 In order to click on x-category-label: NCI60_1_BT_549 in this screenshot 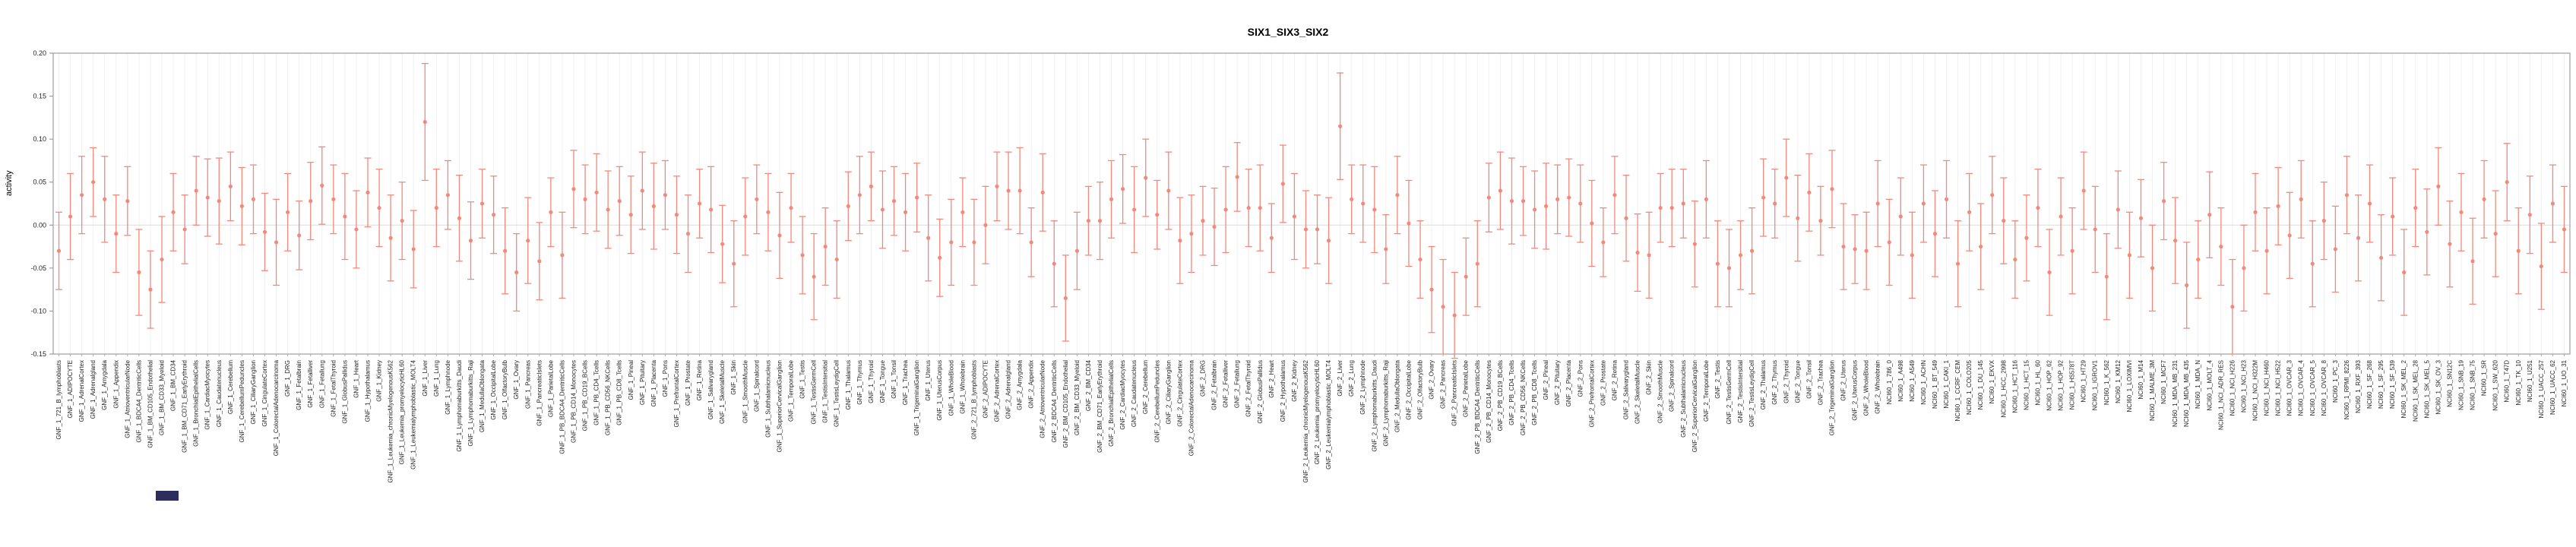, I will do `click(1935, 384)`.